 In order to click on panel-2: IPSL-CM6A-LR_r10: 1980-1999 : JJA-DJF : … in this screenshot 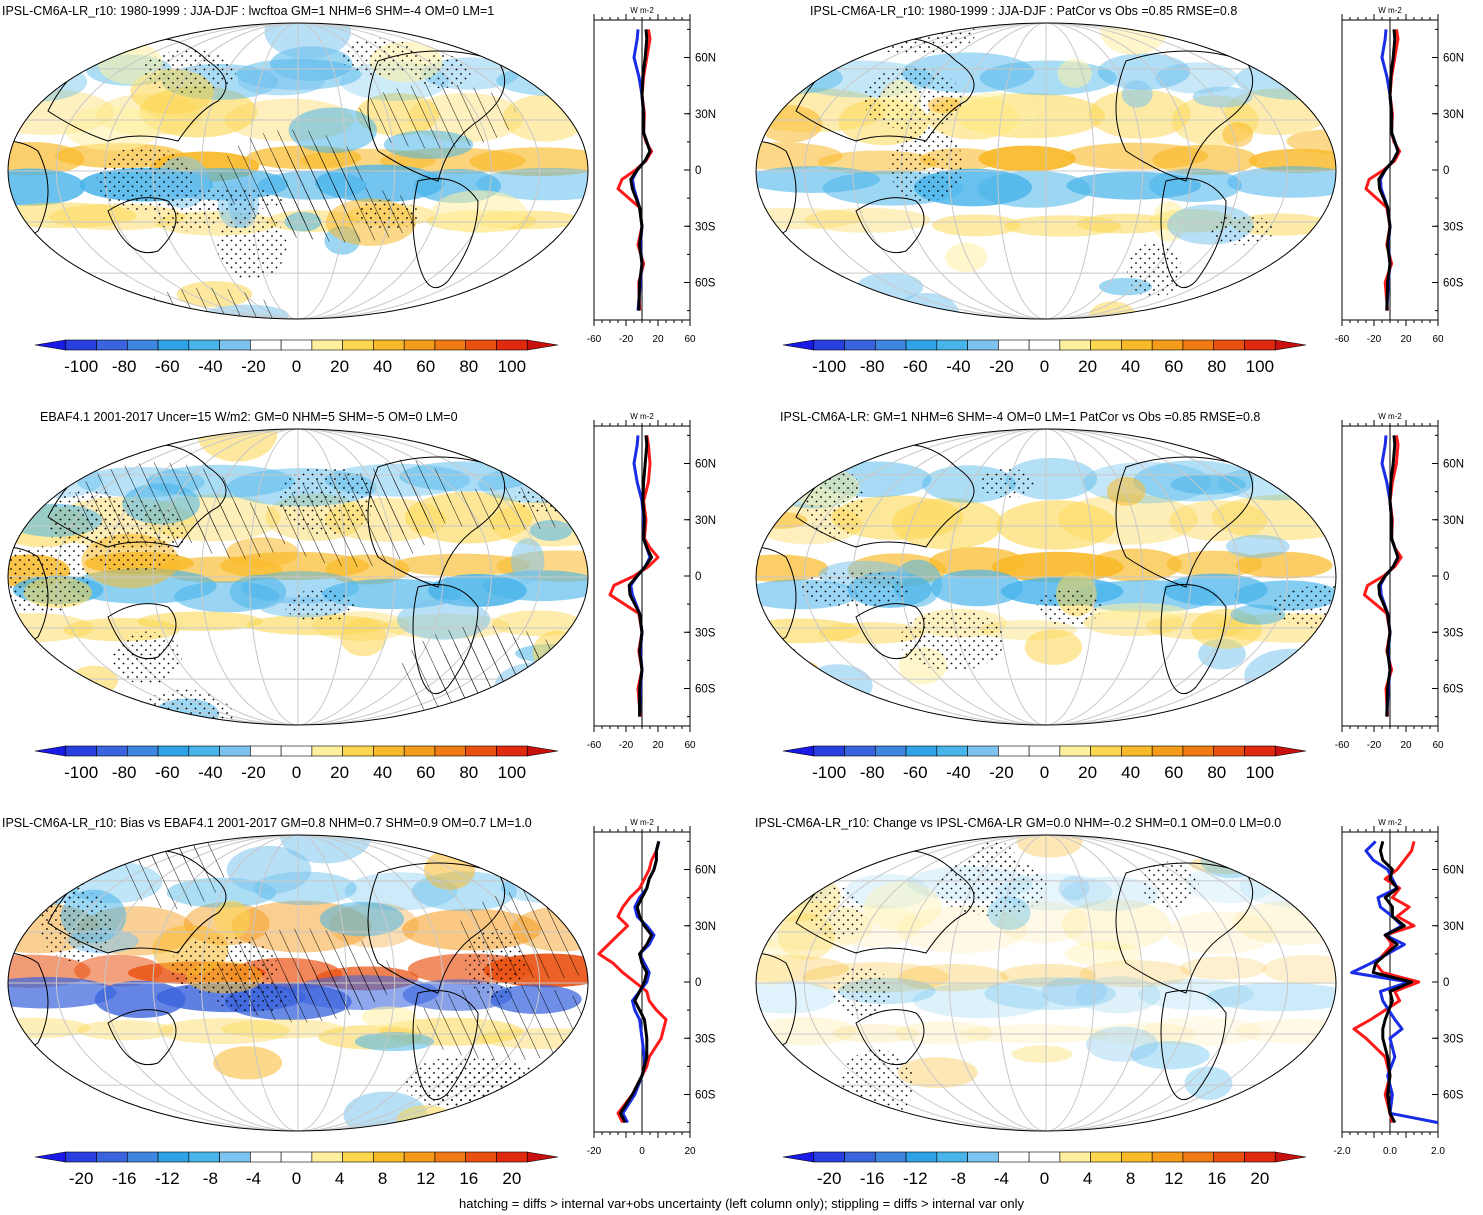, I will do `click(1109, 190)`.